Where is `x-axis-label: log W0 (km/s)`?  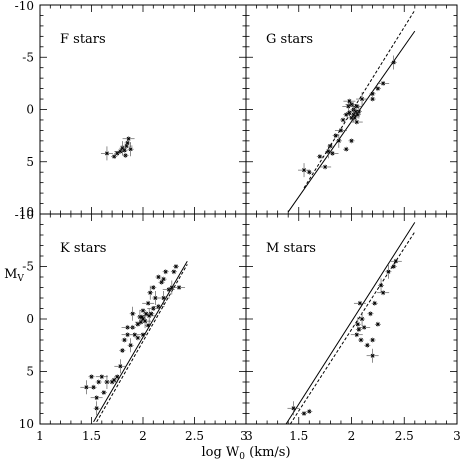
x-axis-label: log W0 (km/s) is located at coordinates (245, 453).